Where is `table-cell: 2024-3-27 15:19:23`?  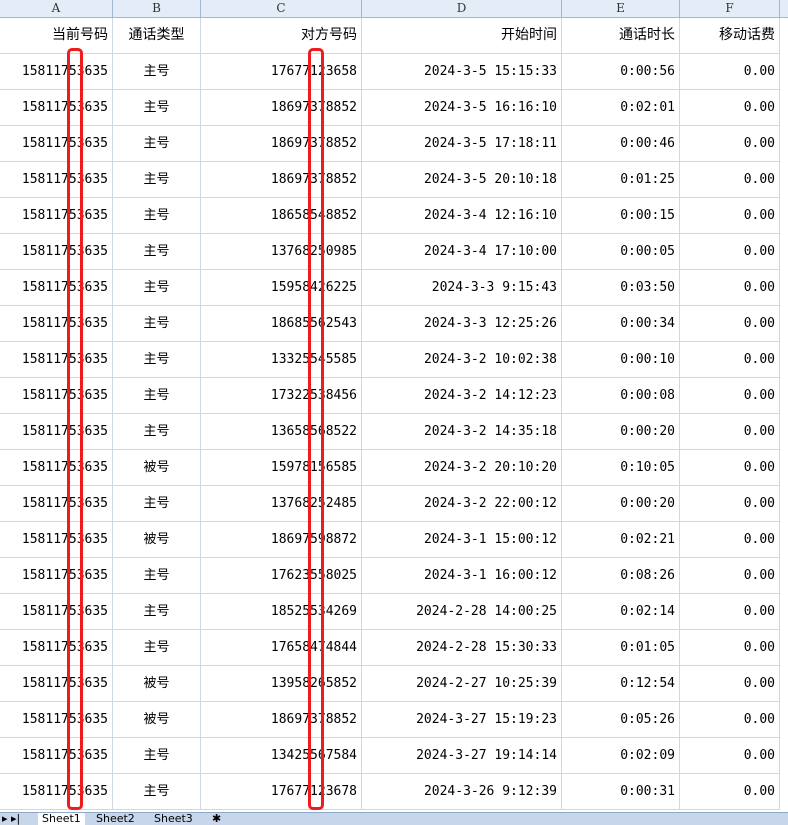
table-cell: 2024-3-27 15:19:23 is located at coordinates (462, 719).